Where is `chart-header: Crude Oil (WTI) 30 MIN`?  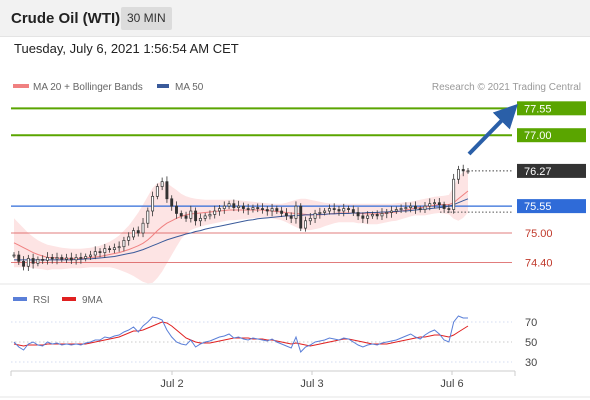 chart-header: Crude Oil (WTI) 30 MIN is located at coordinates (295, 18).